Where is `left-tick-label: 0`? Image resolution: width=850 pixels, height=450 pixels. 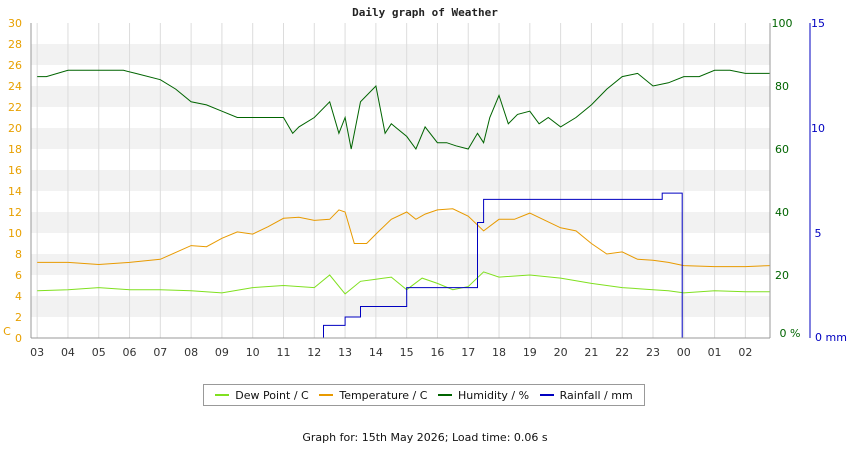
left-tick-label: 0 is located at coordinates (18, 338).